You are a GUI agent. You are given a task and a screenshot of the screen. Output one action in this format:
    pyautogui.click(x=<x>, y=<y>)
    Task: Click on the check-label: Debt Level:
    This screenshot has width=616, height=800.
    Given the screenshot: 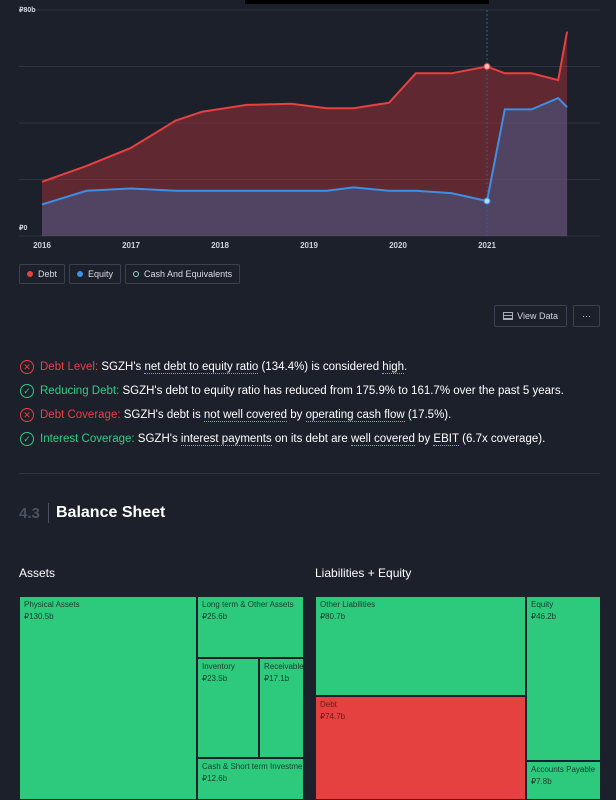 What is the action you would take?
    pyautogui.click(x=69, y=367)
    